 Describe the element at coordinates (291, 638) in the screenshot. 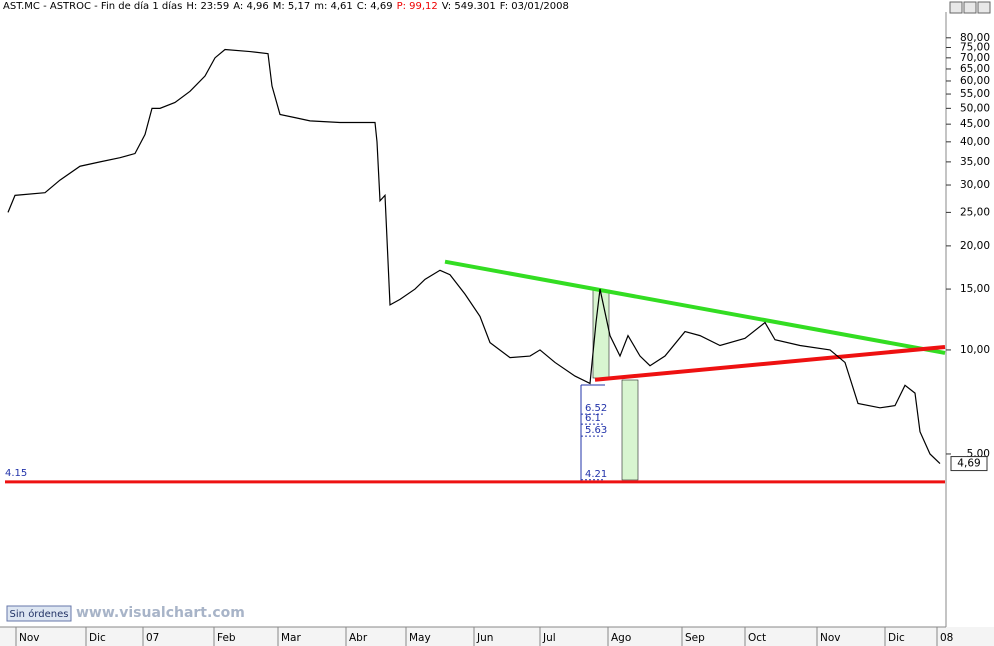

I see `x-tick-label: Mar` at that location.